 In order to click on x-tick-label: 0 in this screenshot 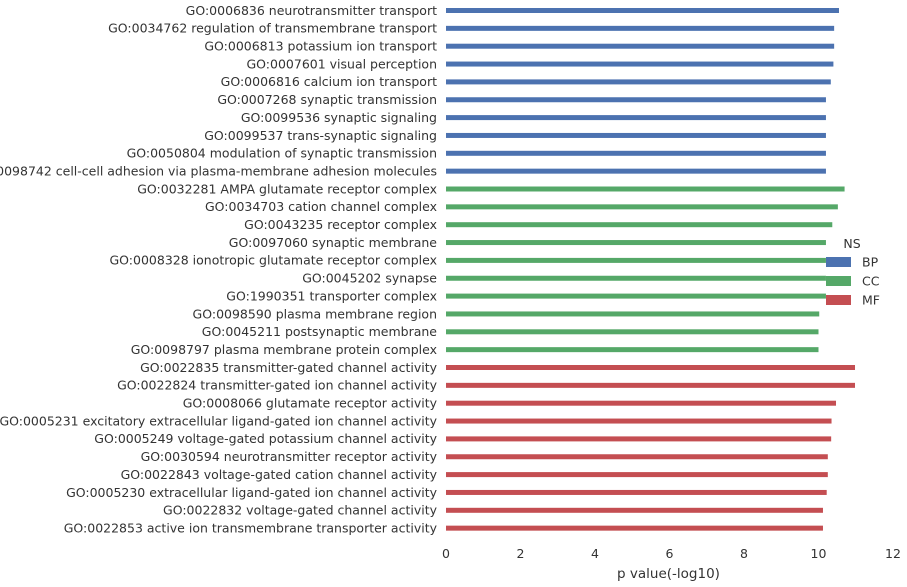, I will do `click(446, 553)`.